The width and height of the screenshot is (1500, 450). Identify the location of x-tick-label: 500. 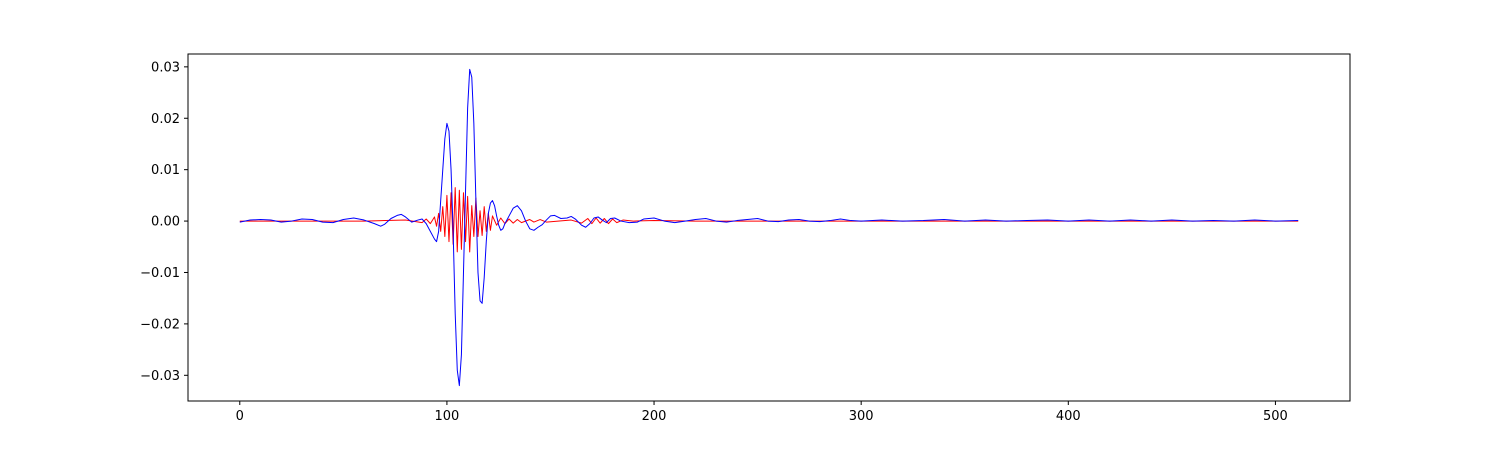
(1275, 416).